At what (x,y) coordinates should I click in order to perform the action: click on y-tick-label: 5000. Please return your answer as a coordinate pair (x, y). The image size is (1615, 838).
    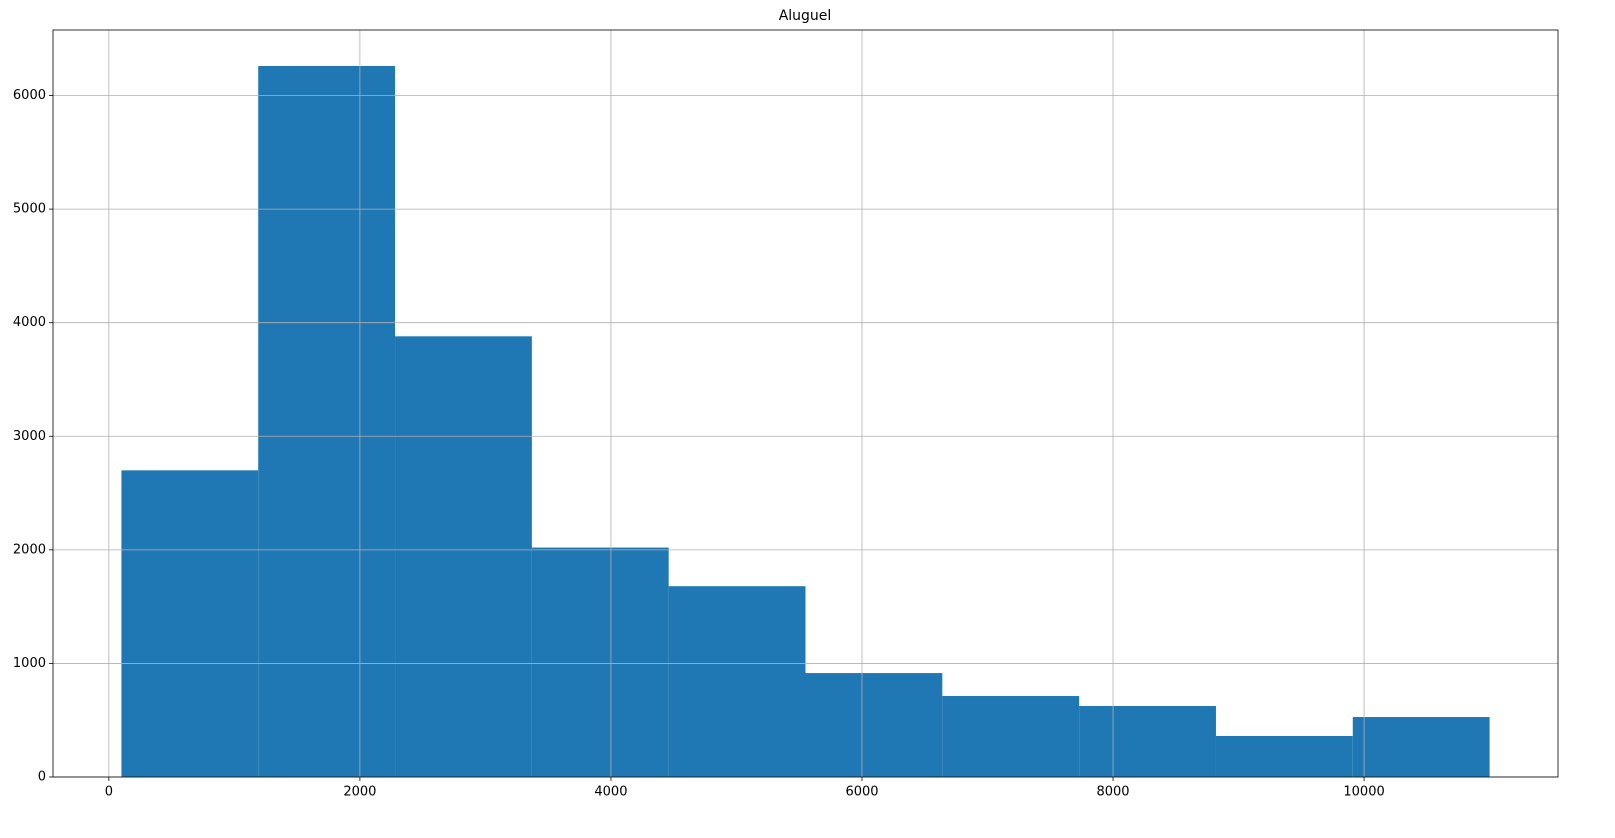
    Looking at the image, I should click on (29, 209).